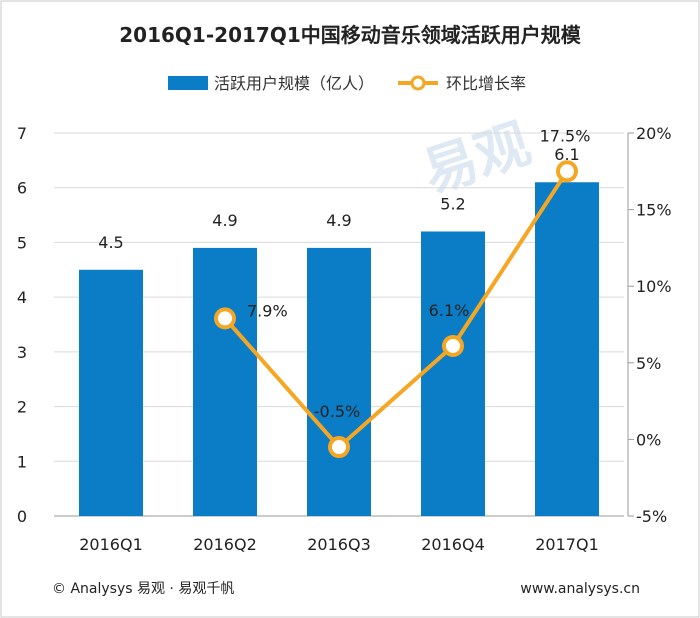 Image resolution: width=700 pixels, height=618 pixels. Describe the element at coordinates (110, 242) in the screenshot. I see `bar-value-label: 4.5` at that location.